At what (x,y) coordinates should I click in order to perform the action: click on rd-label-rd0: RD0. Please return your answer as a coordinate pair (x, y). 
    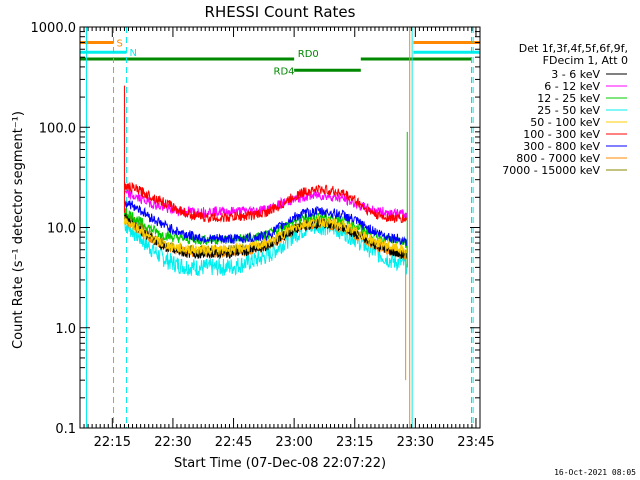
    Looking at the image, I should click on (308, 54).